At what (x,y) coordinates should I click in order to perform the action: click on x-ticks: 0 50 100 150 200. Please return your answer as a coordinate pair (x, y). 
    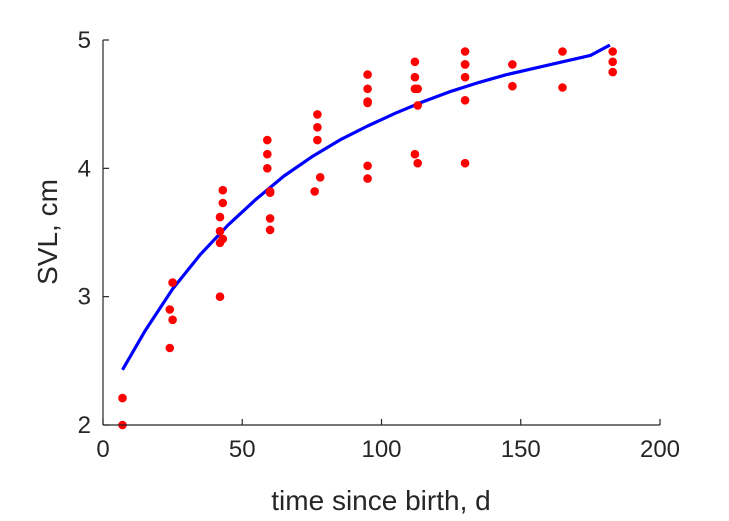
    Looking at the image, I should click on (388, 441).